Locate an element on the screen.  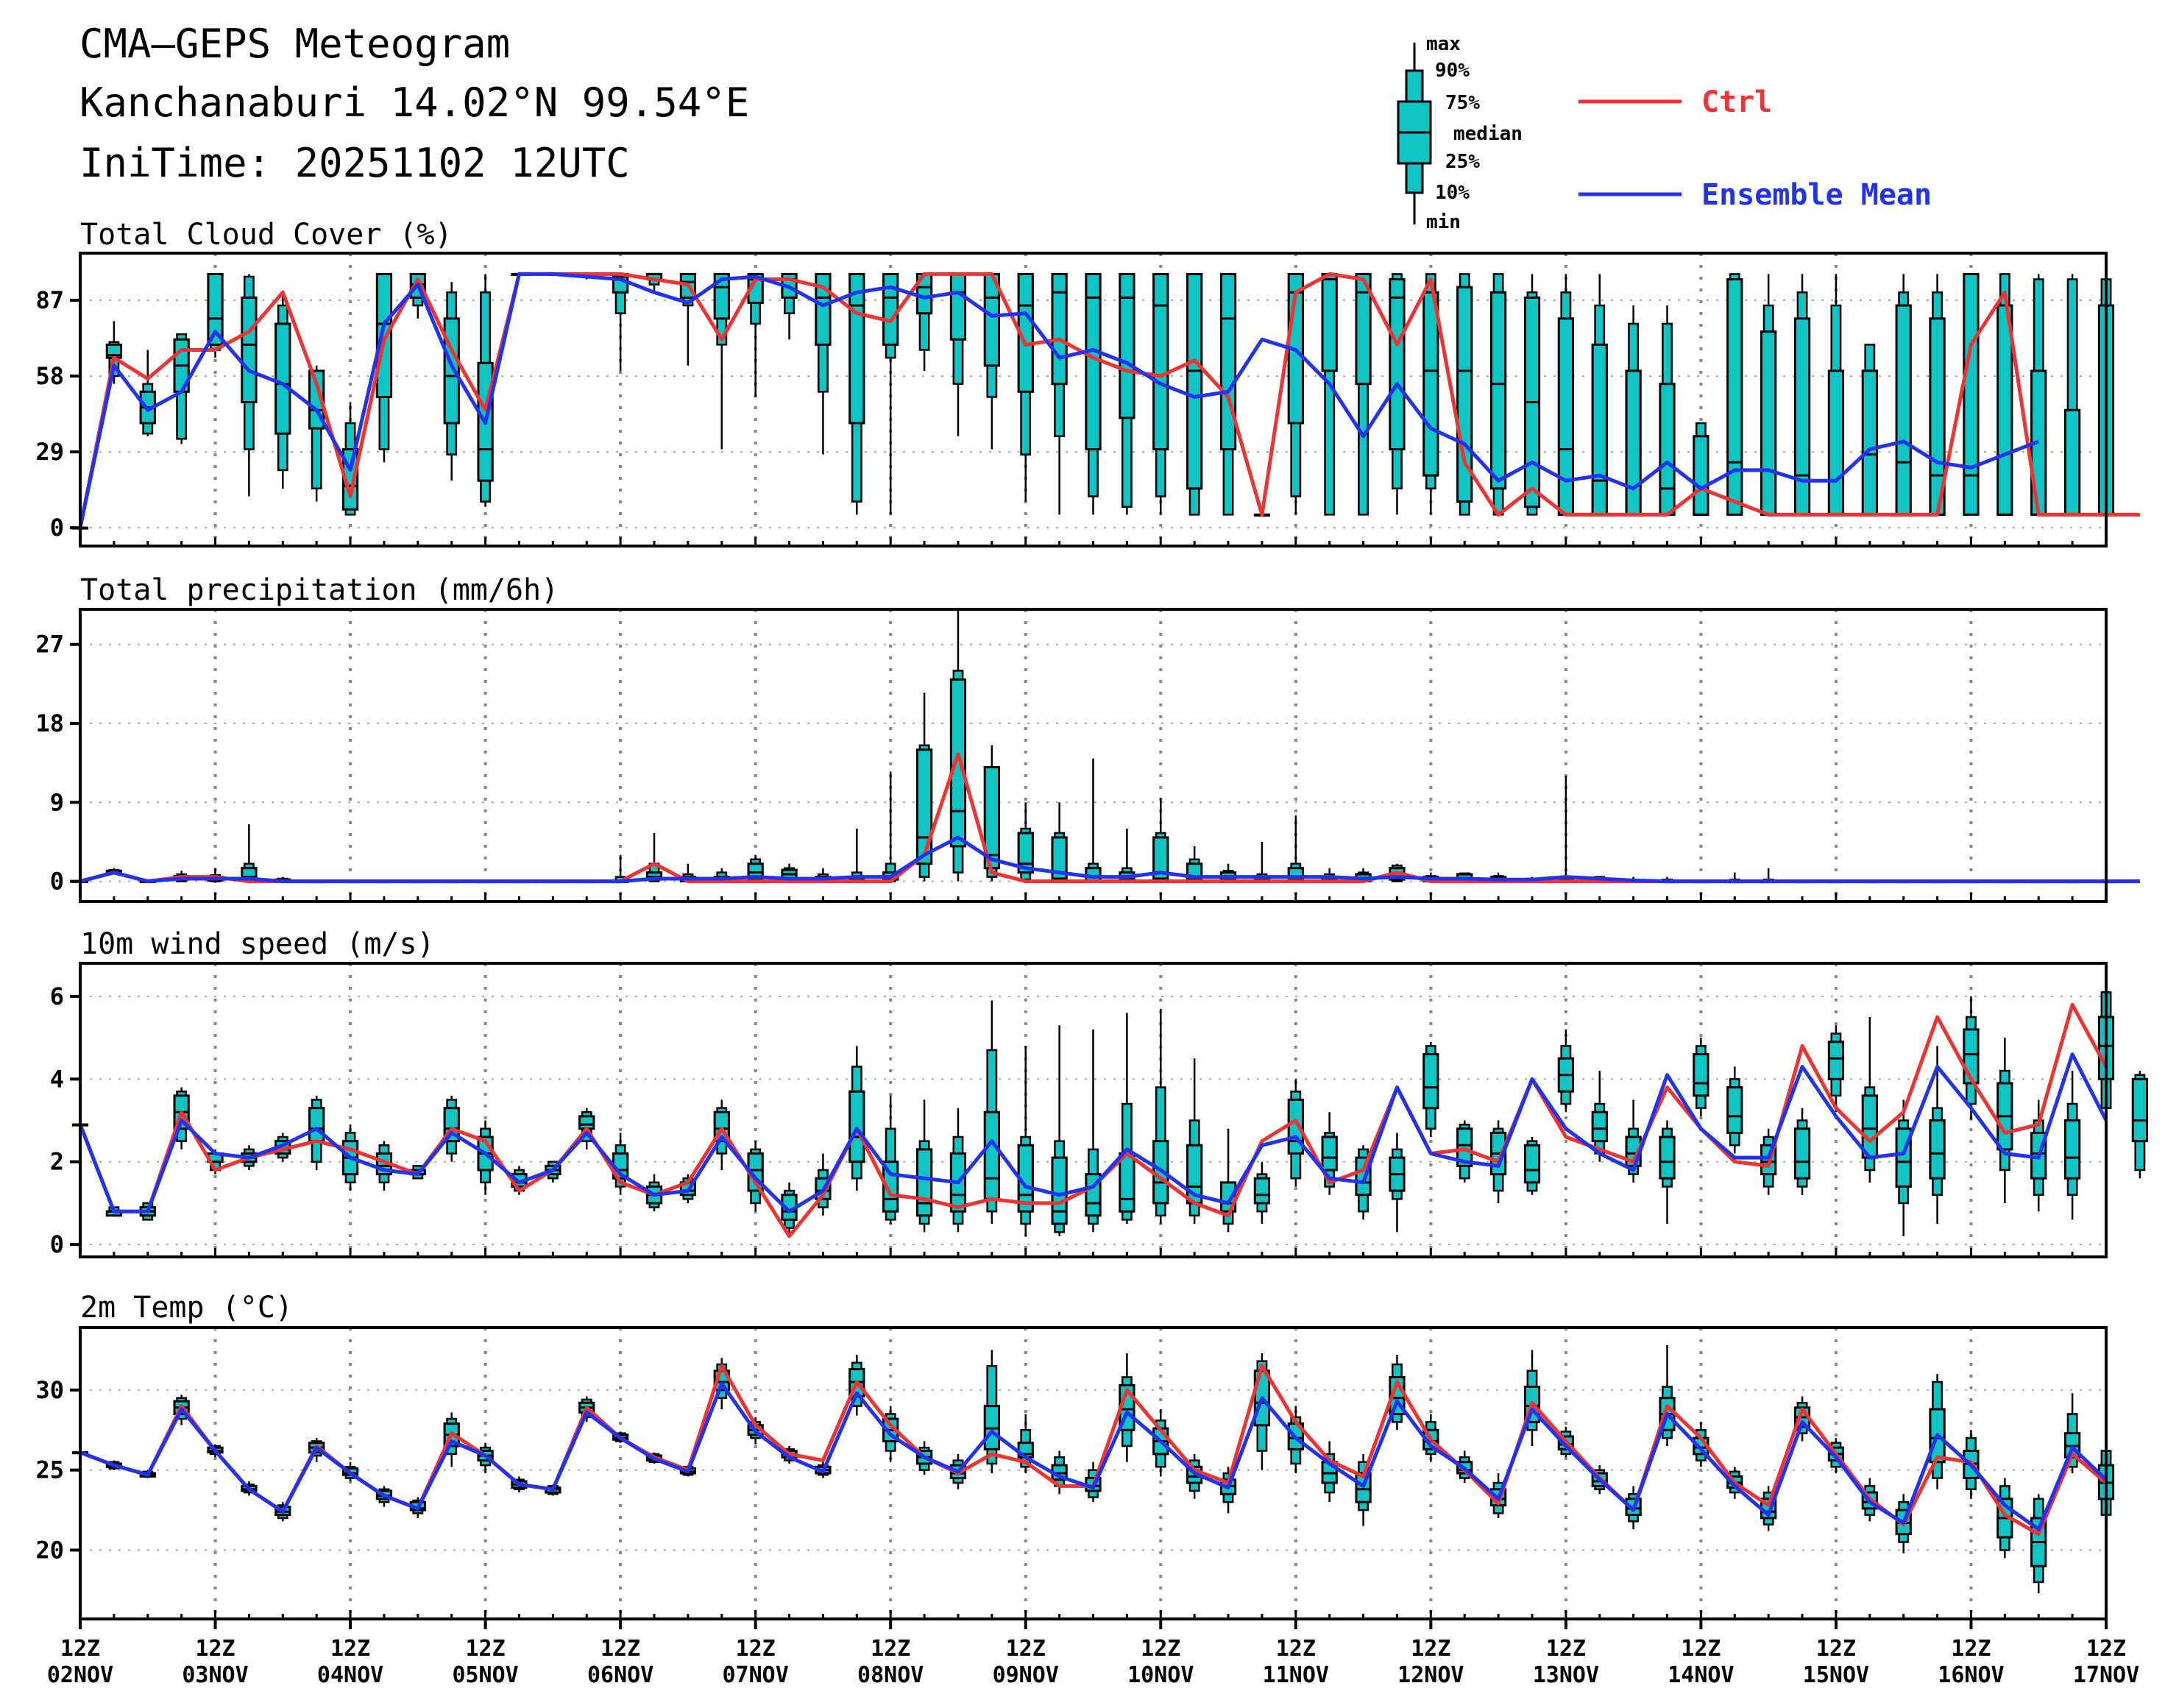
x-tick-label-date: 13NOV is located at coordinates (1566, 1675).